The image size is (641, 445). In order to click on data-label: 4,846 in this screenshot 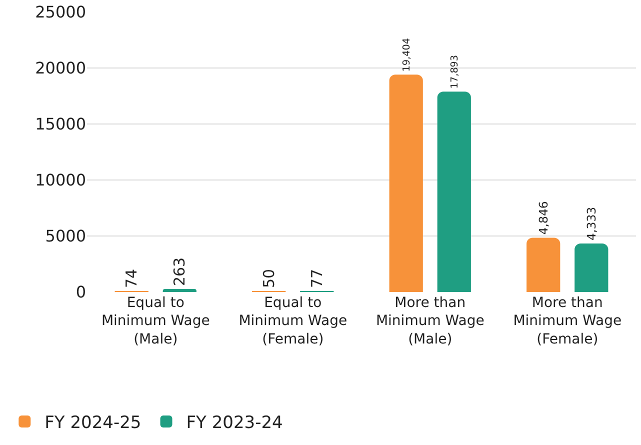, I will do `click(543, 218)`.